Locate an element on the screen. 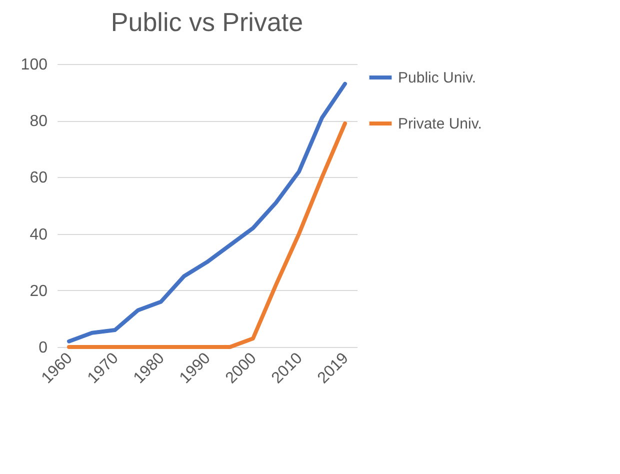  y-tick-label: 80 is located at coordinates (39, 121).